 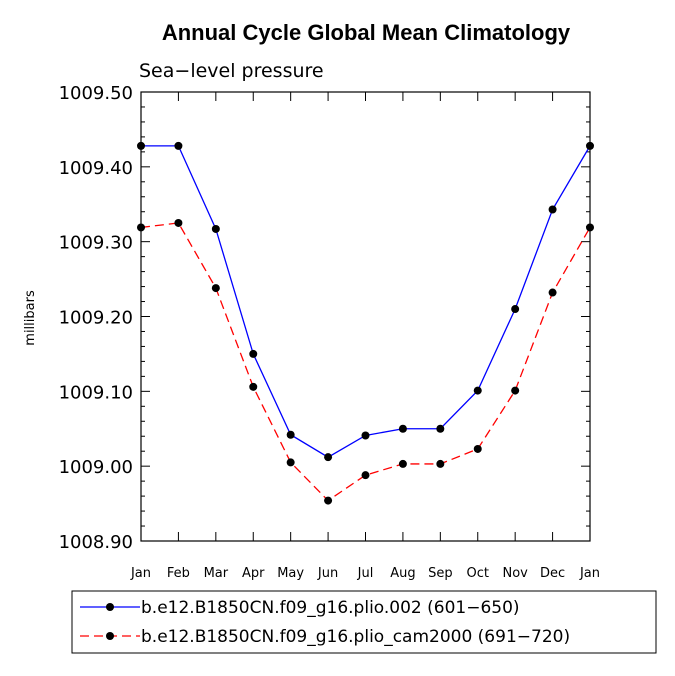 I want to click on x-tick-labels: Jan Feb Mar Apr May Jun Jul Aug Sep Oct Nov Dec Jan, so click(x=365, y=573).